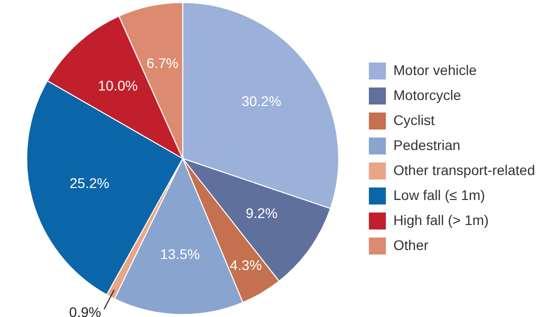 This screenshot has width=555, height=317. What do you see at coordinates (85, 310) in the screenshot?
I see `data-label: 0.9%` at bounding box center [85, 310].